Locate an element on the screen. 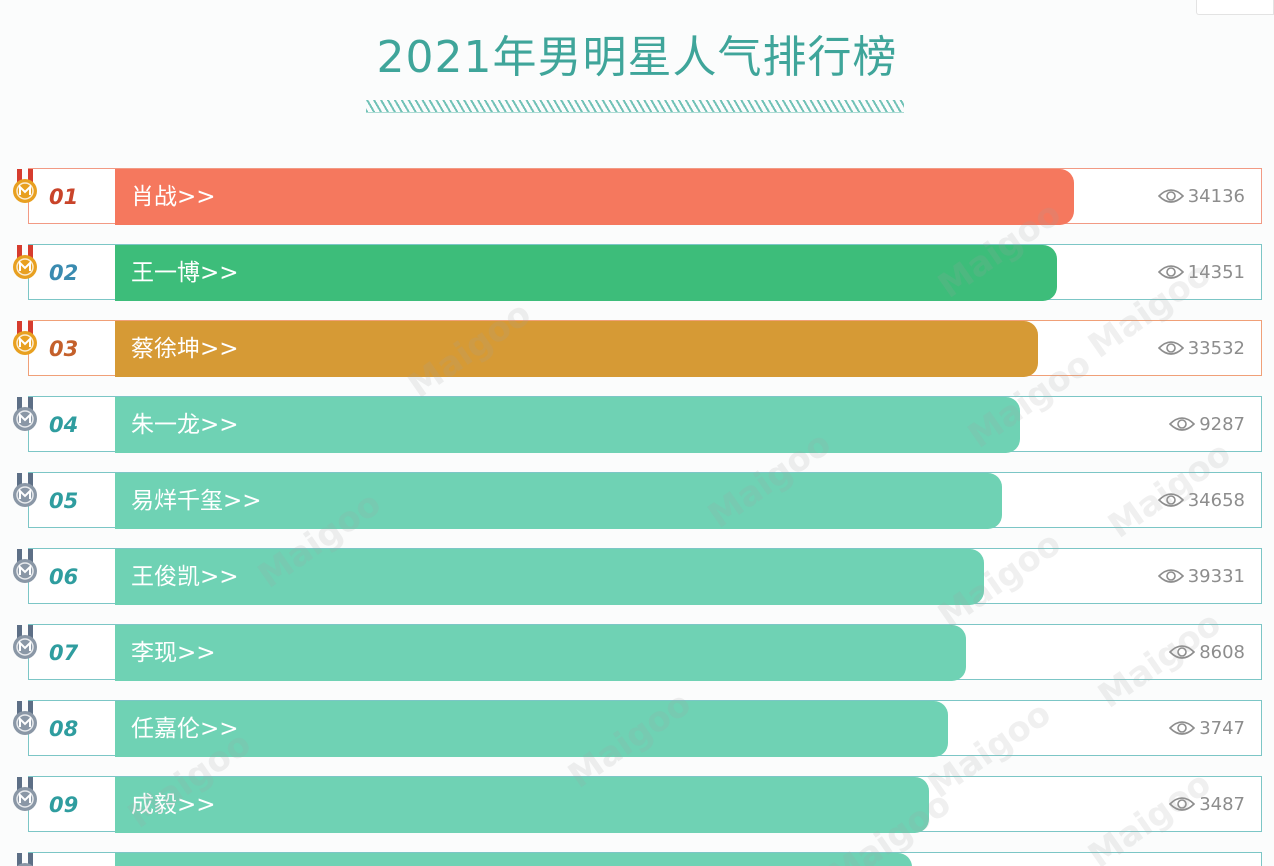  view-count: 3747 is located at coordinates (1207, 729).